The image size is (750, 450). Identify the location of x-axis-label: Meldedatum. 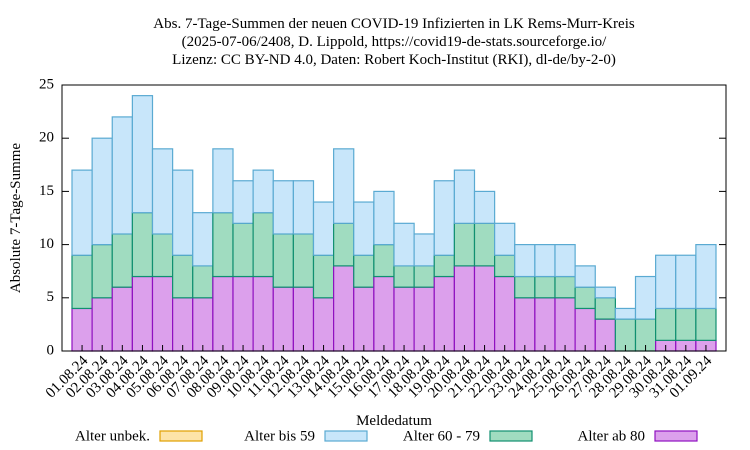
(394, 421).